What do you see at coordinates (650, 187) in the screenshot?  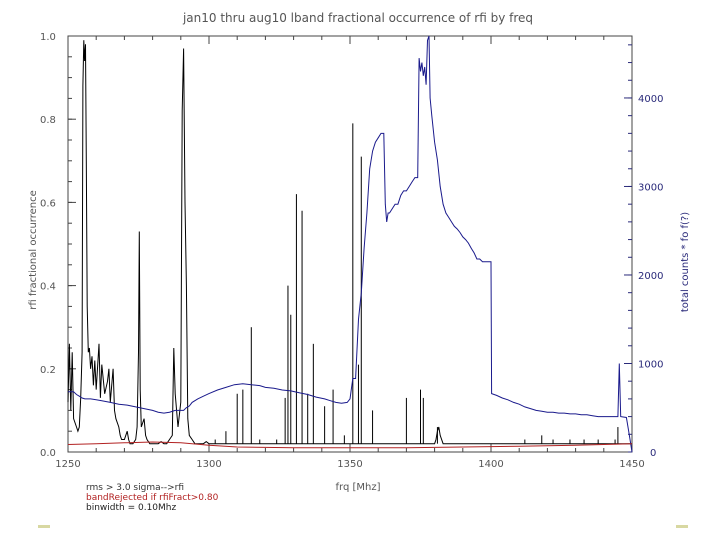 I see `y2-tick-label: 3000` at bounding box center [650, 187].